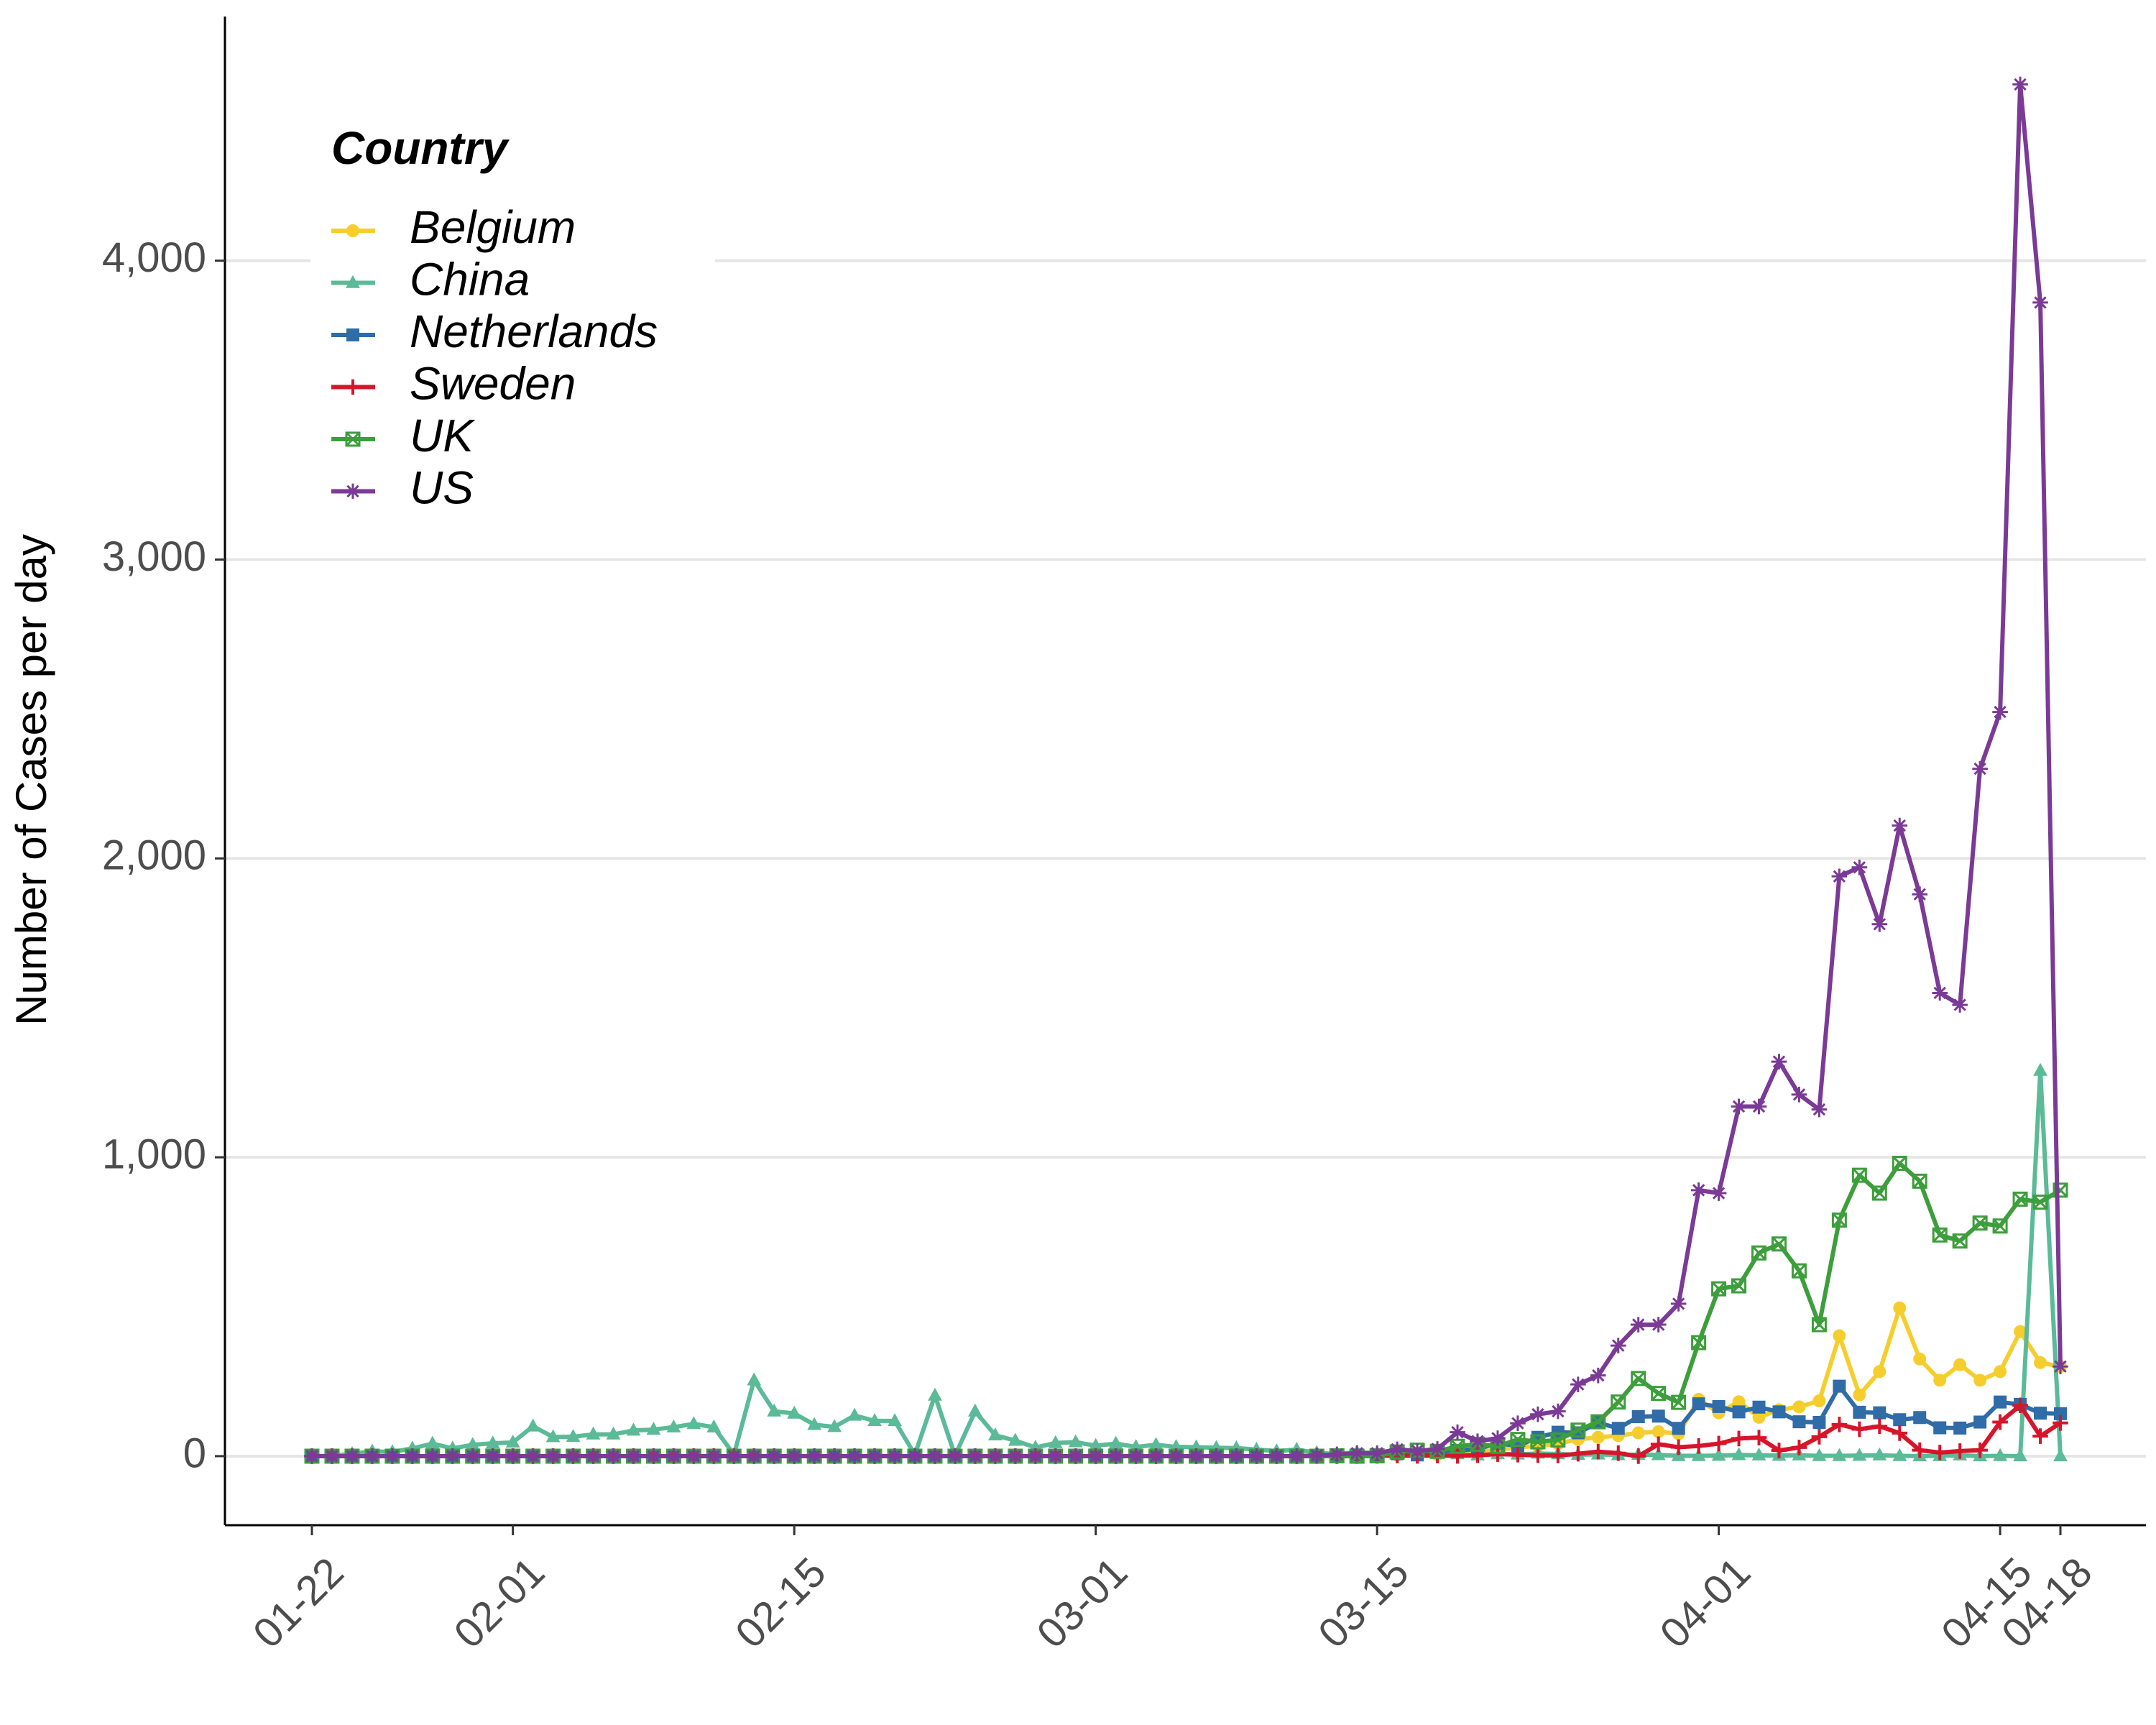 This screenshot has width=2156, height=1725. Describe the element at coordinates (298, 1603) in the screenshot. I see `x-tick-label: 01-22` at that location.